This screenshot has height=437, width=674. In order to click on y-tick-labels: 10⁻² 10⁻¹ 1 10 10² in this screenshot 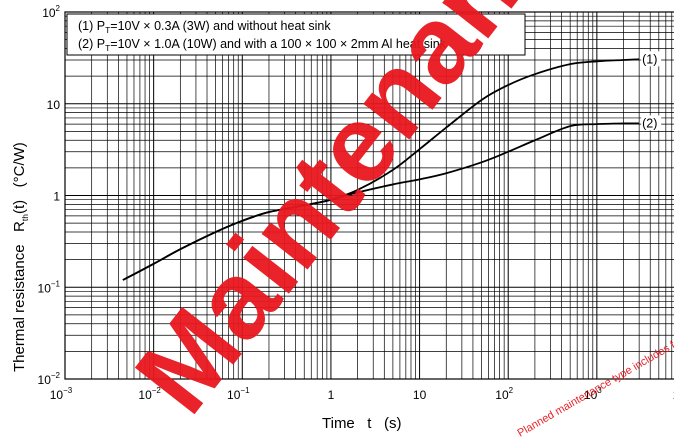, I will do `click(49, 195)`.